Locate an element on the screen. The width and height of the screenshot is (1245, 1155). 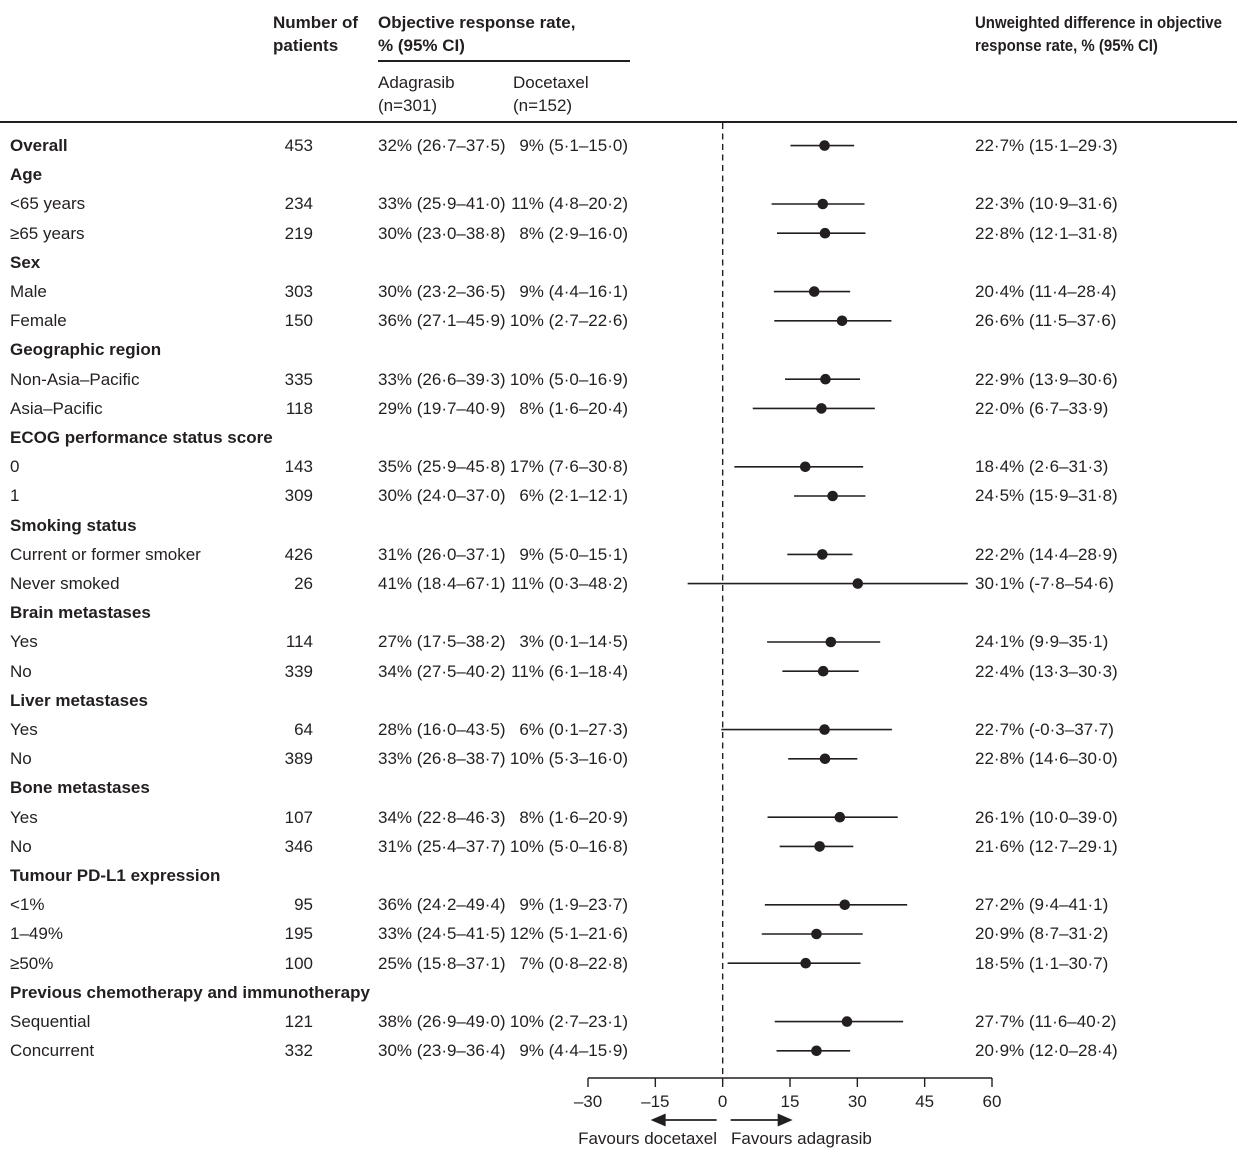
subgroup-label: <65 years is located at coordinates (48, 204).